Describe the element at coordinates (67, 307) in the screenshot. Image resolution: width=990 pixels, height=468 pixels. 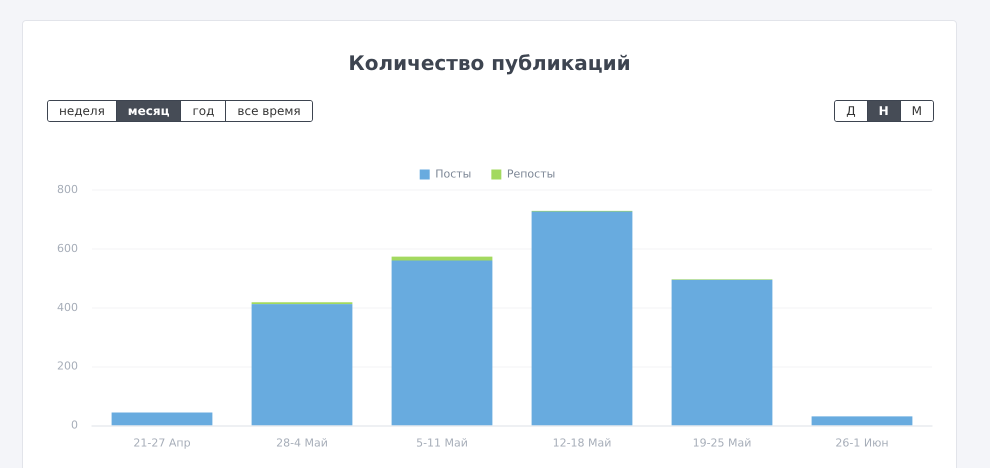
I see `y-tick-label: 400` at that location.